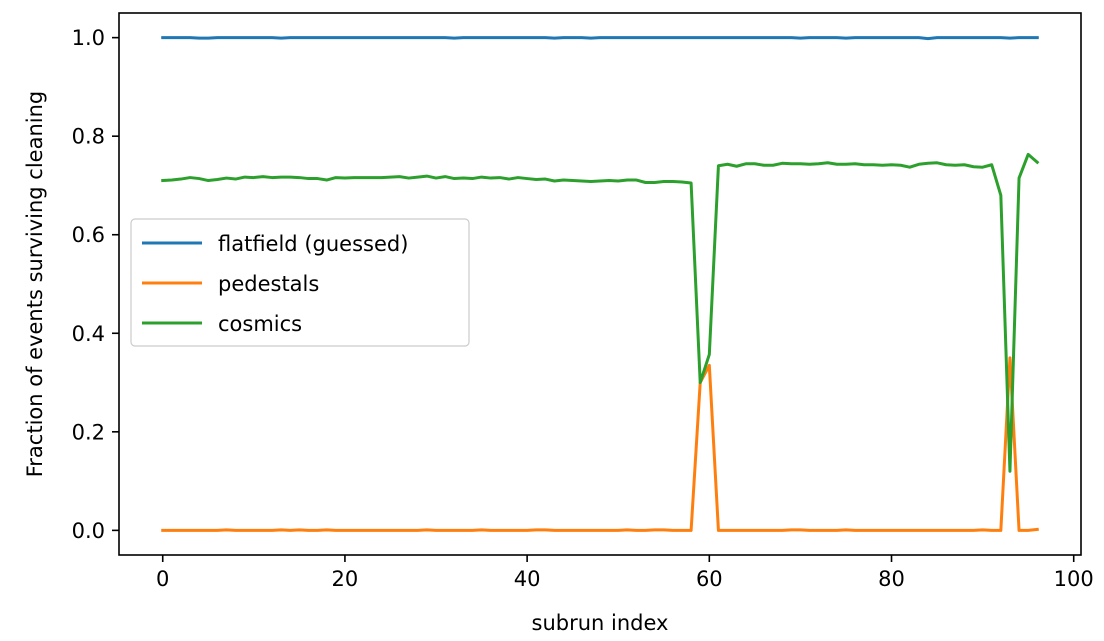  What do you see at coordinates (1074, 579) in the screenshot?
I see `x-tick-label: 100` at bounding box center [1074, 579].